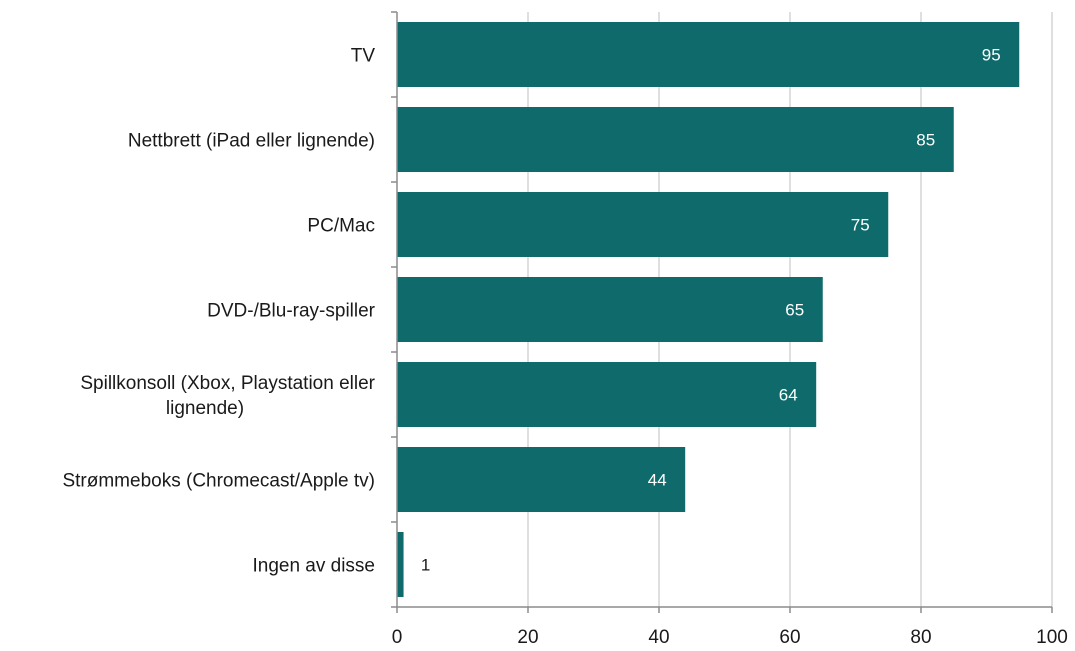 This screenshot has height=651, width=1075. What do you see at coordinates (658, 637) in the screenshot?
I see `x-tick-label: 40` at bounding box center [658, 637].